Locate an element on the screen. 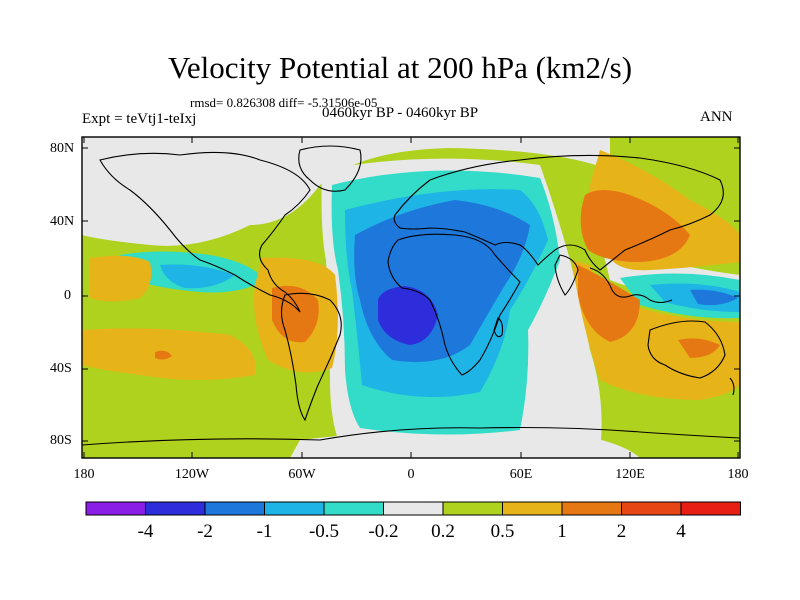 The image size is (800, 600). stats-label: rmsd= 0.826308 diff= -5.31506e-05 is located at coordinates (284, 102).